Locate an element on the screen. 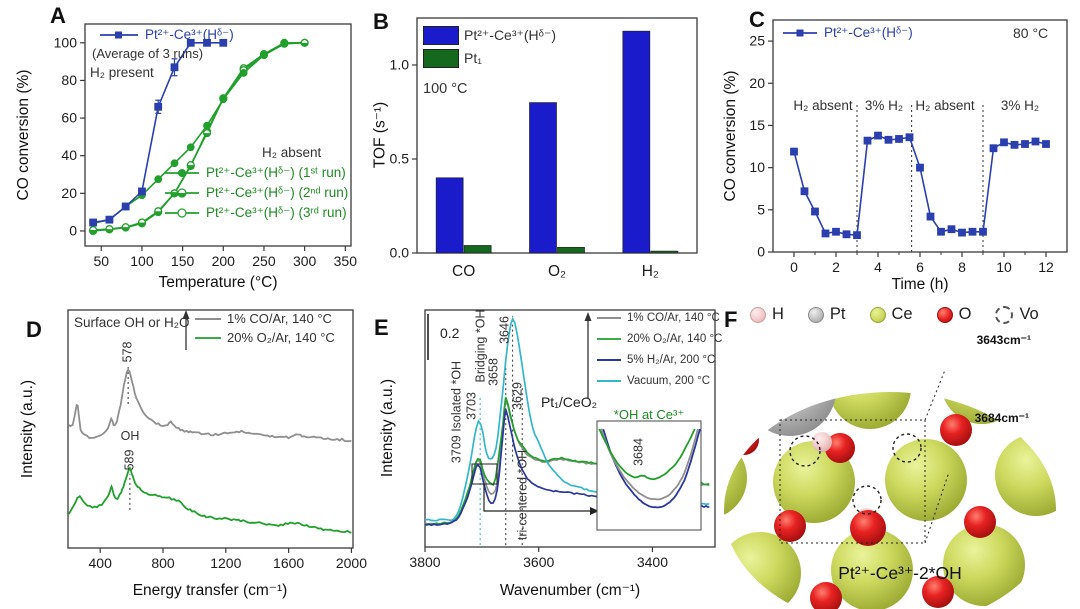 The height and width of the screenshot is (609, 1080). legend-h2-present-label: Pt²⁺-Ce³⁺(Hᵟ⁻) is located at coordinates (189, 34).